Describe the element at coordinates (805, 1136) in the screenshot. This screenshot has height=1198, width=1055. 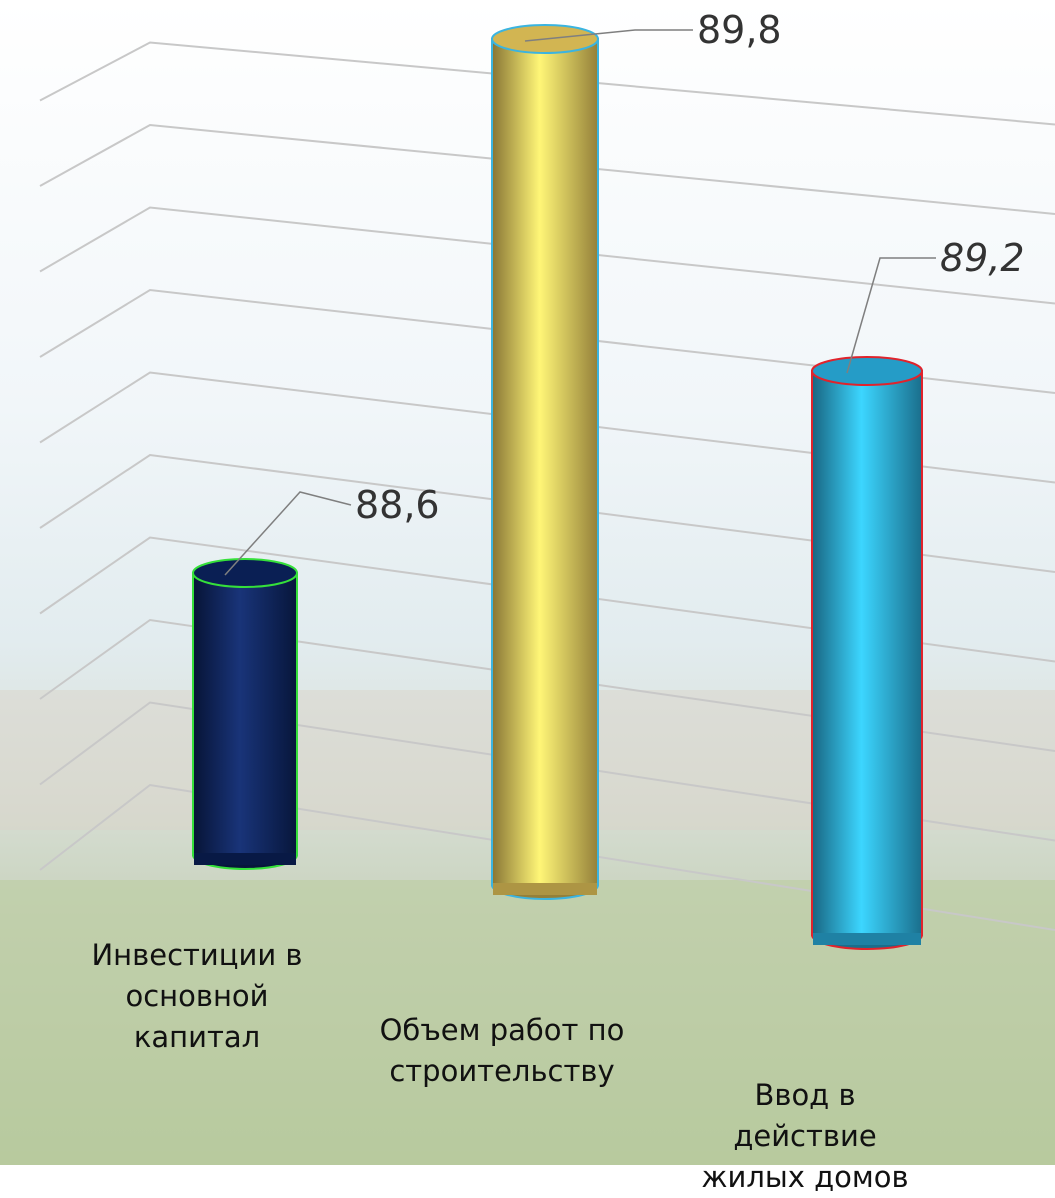
I see `category-label: Ввод в действие жилых домов` at that location.